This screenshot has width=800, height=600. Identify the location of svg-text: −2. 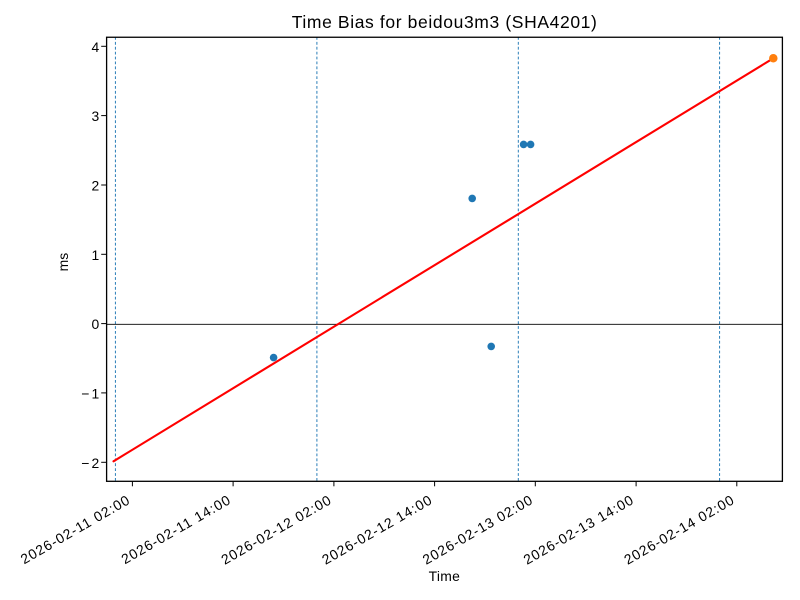
(91, 463).